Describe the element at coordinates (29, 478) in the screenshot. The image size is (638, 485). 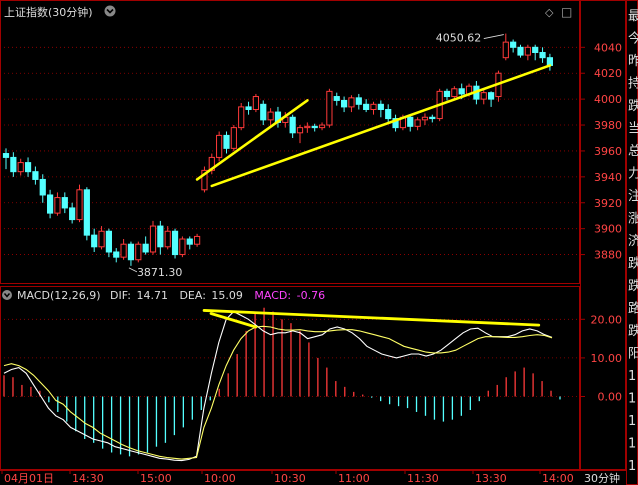
I see `time-tick-label: 04月01日` at that location.